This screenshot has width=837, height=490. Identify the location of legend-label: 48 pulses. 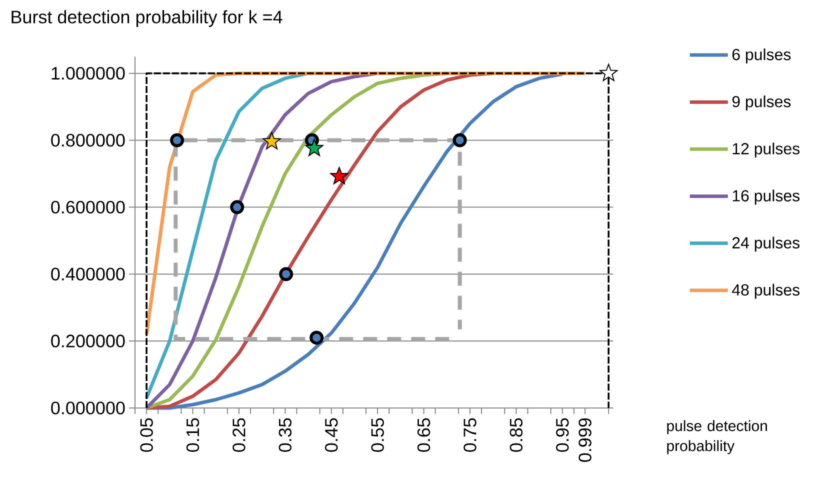
(766, 291).